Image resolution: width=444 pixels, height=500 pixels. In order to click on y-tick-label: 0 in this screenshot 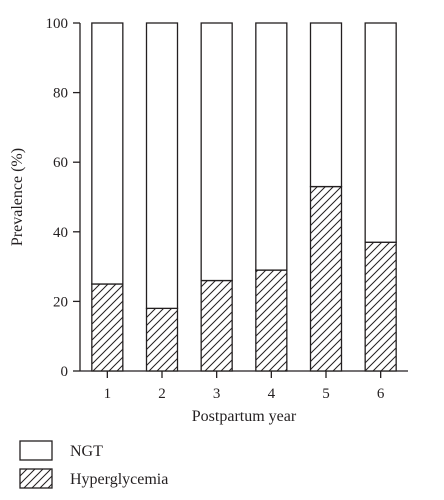, I will do `click(65, 372)`.